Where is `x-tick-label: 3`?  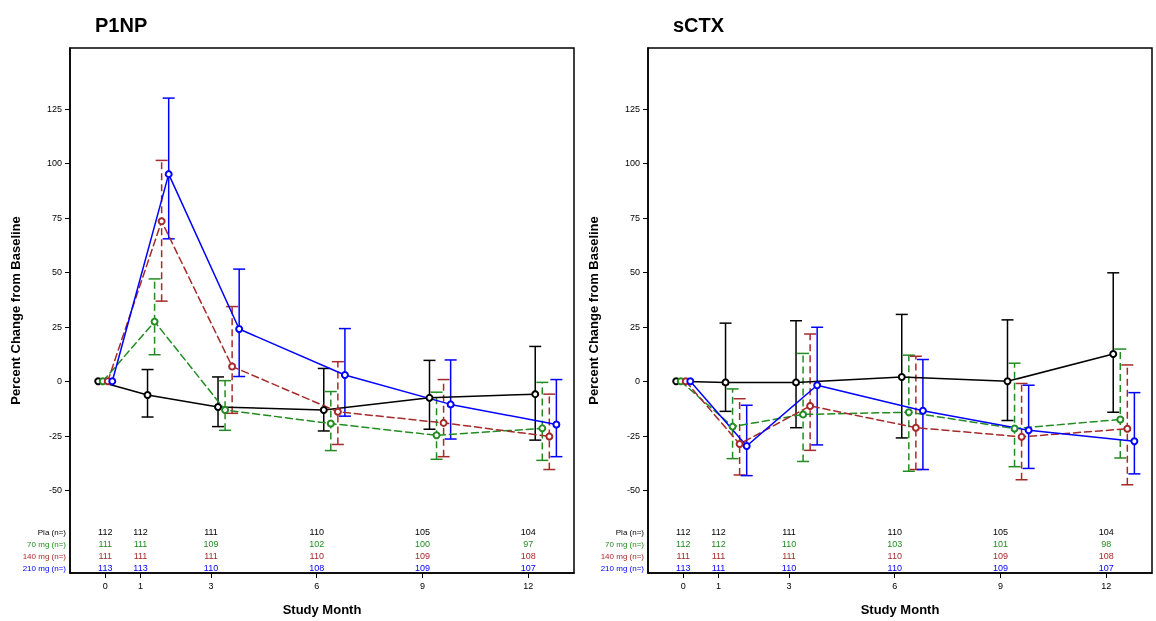
x-tick-label: 3 is located at coordinates (211, 585).